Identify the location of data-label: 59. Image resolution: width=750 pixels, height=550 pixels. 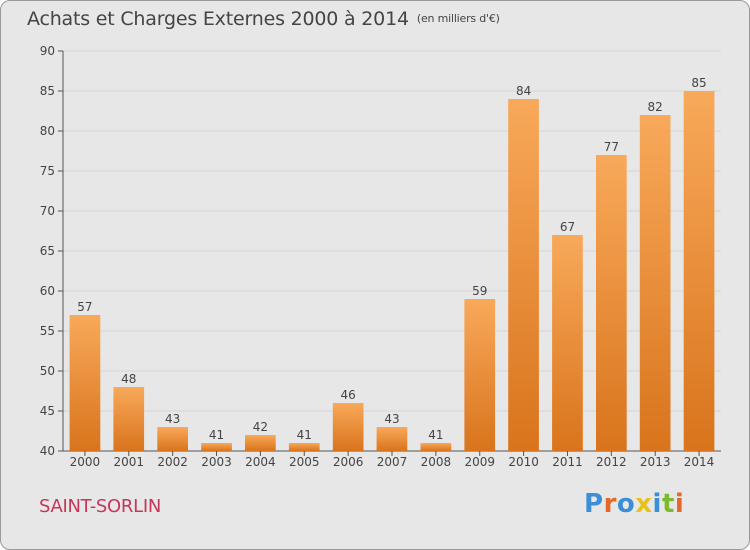
(479, 291).